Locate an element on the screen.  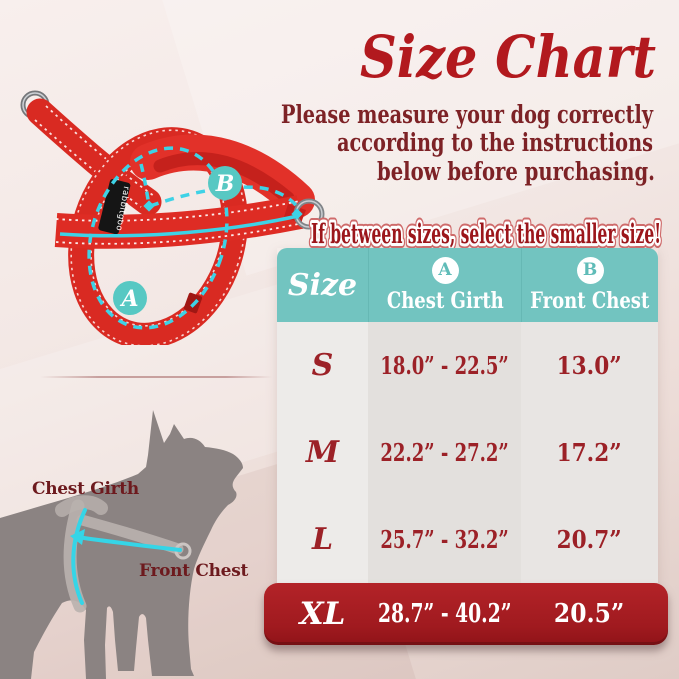
harness-neck-pad is located at coordinates (224, 178).